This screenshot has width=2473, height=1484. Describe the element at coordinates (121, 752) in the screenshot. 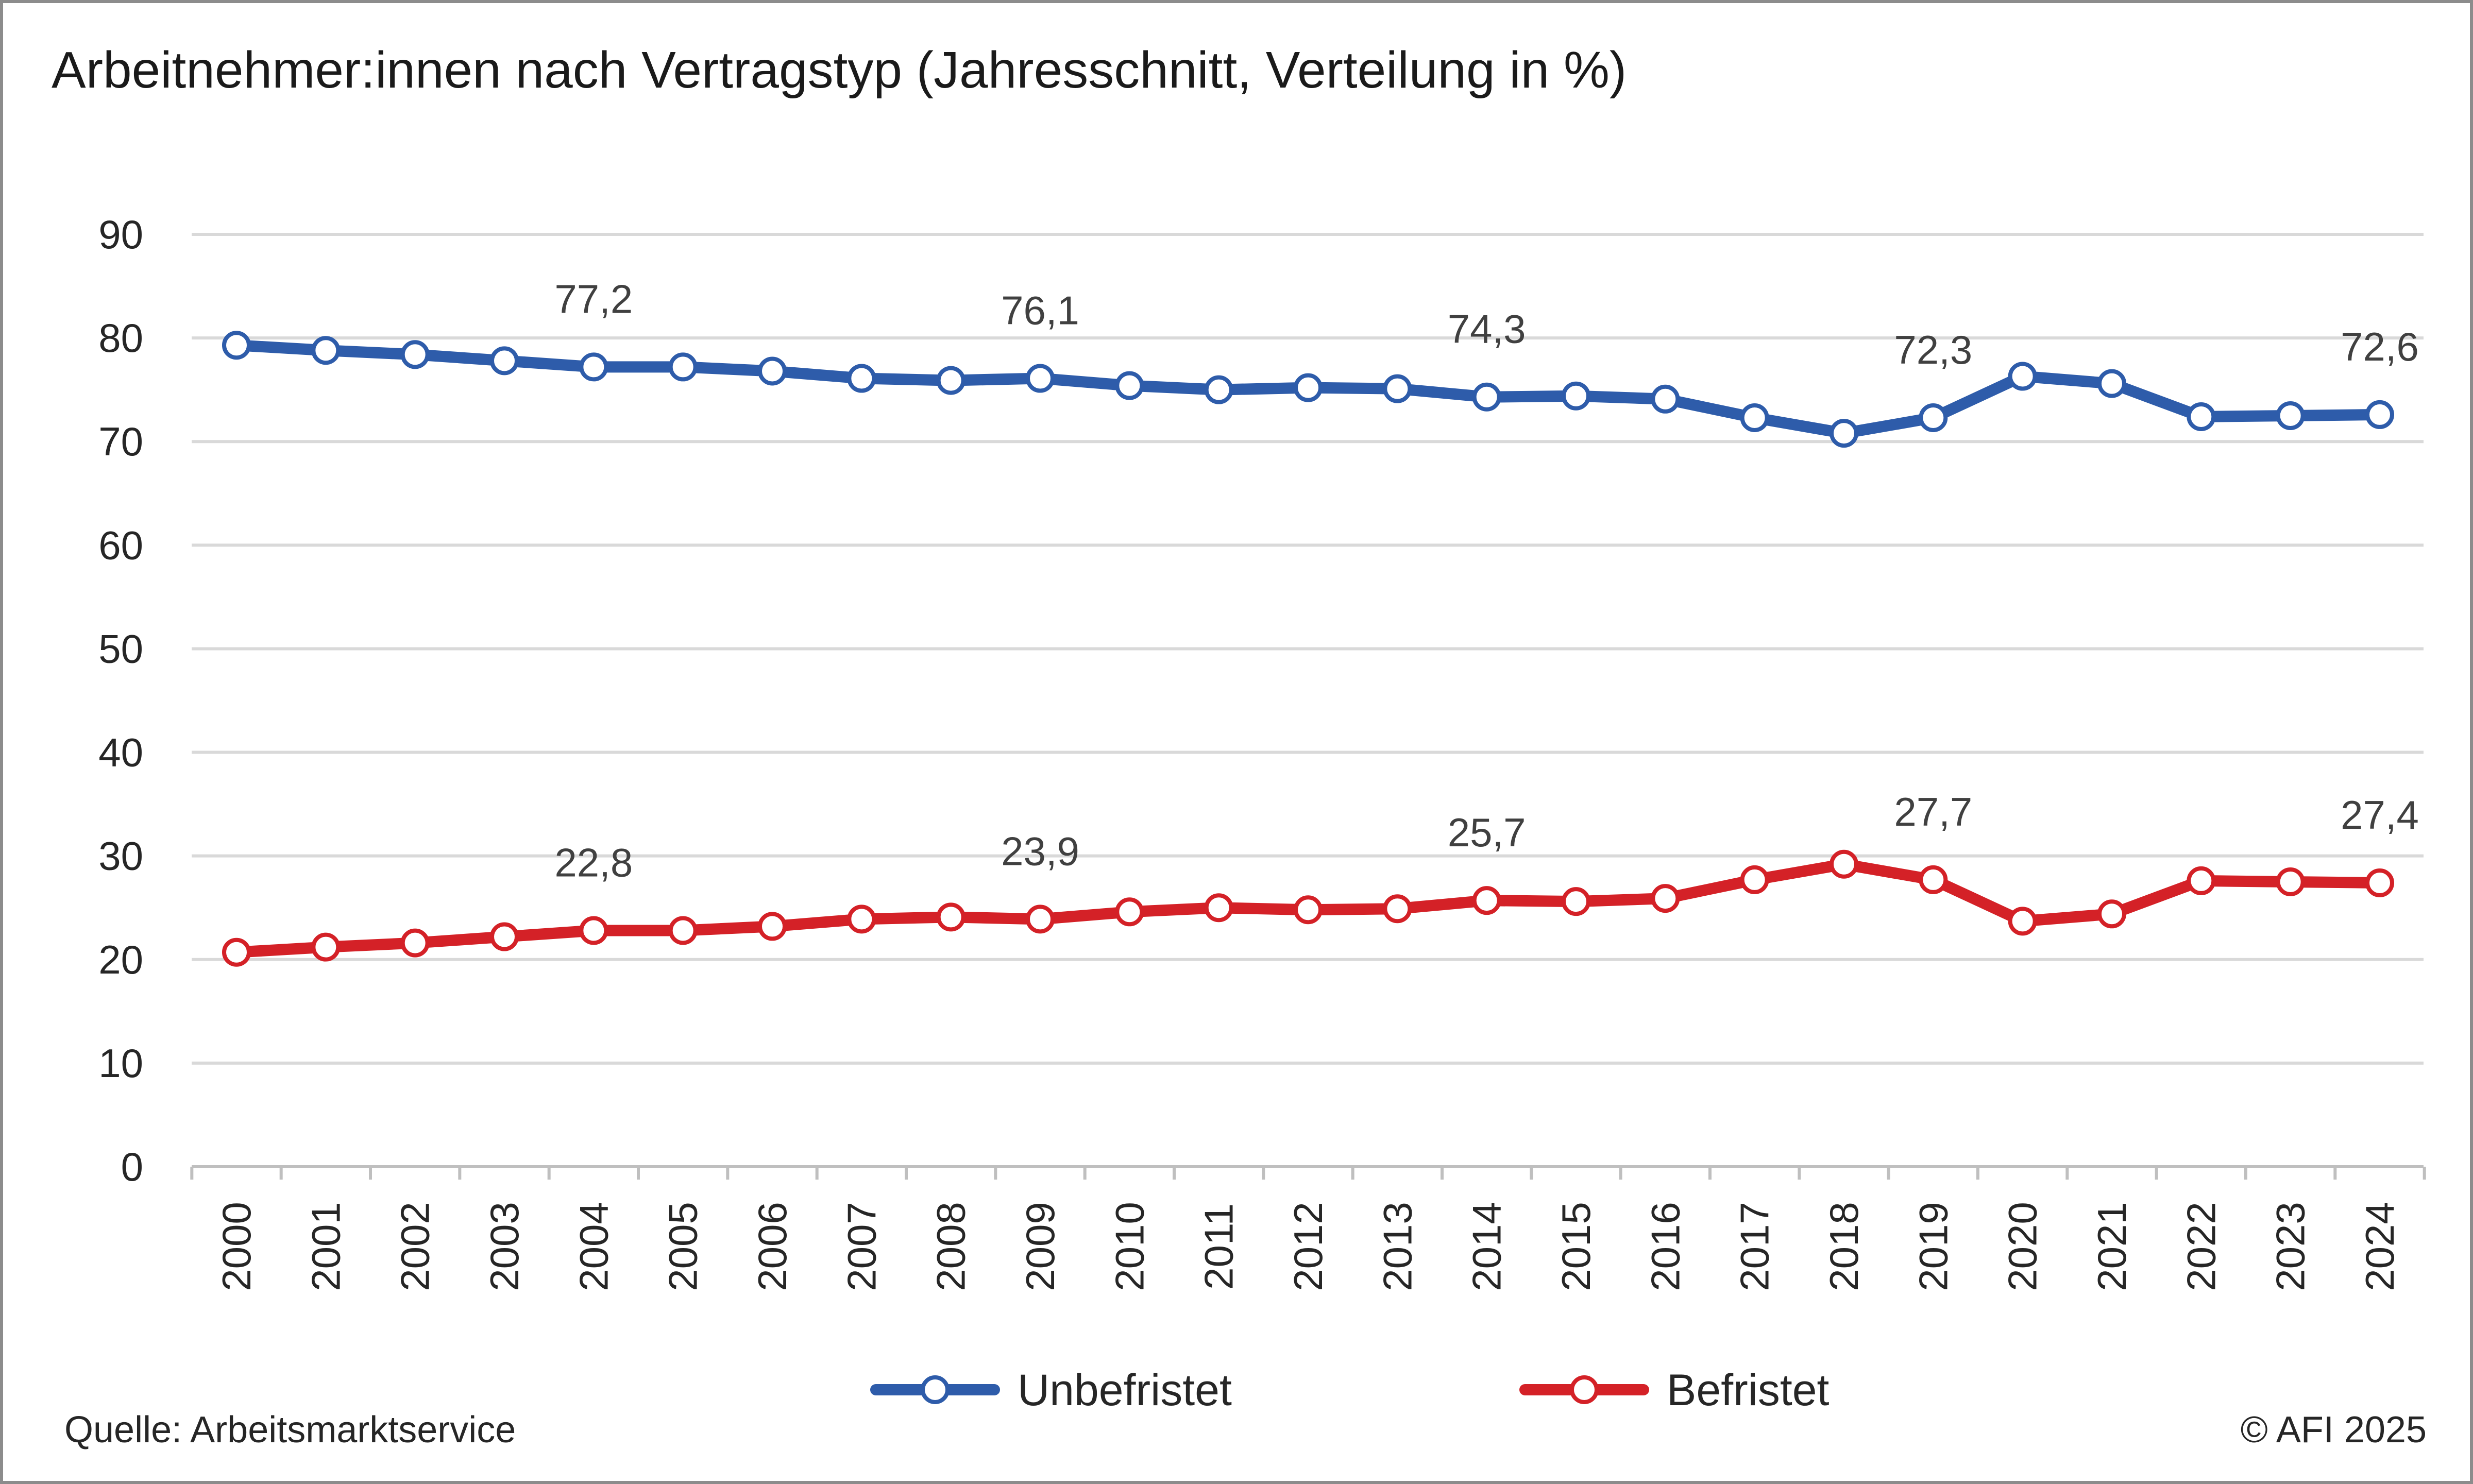

I see `y-tick-label: 40` at that location.